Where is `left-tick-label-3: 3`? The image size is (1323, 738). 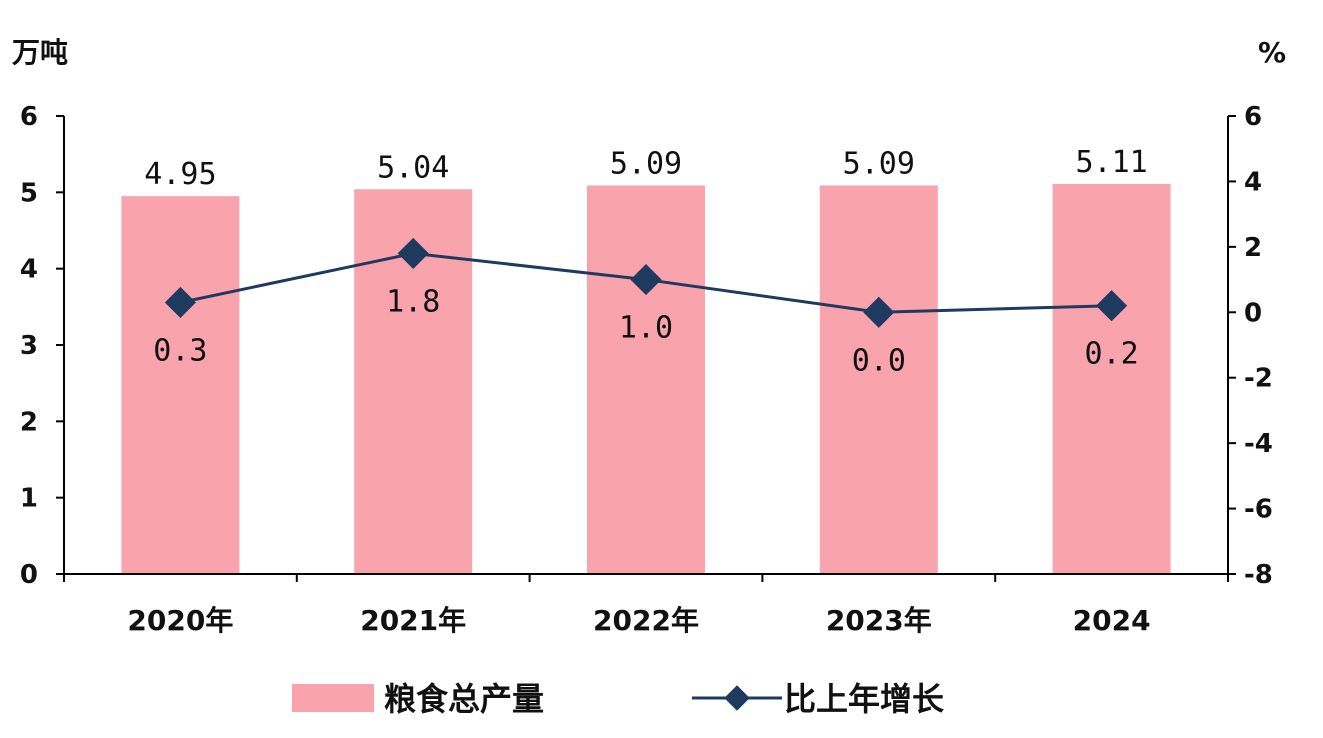
left-tick-label-3: 3 is located at coordinates (29, 346).